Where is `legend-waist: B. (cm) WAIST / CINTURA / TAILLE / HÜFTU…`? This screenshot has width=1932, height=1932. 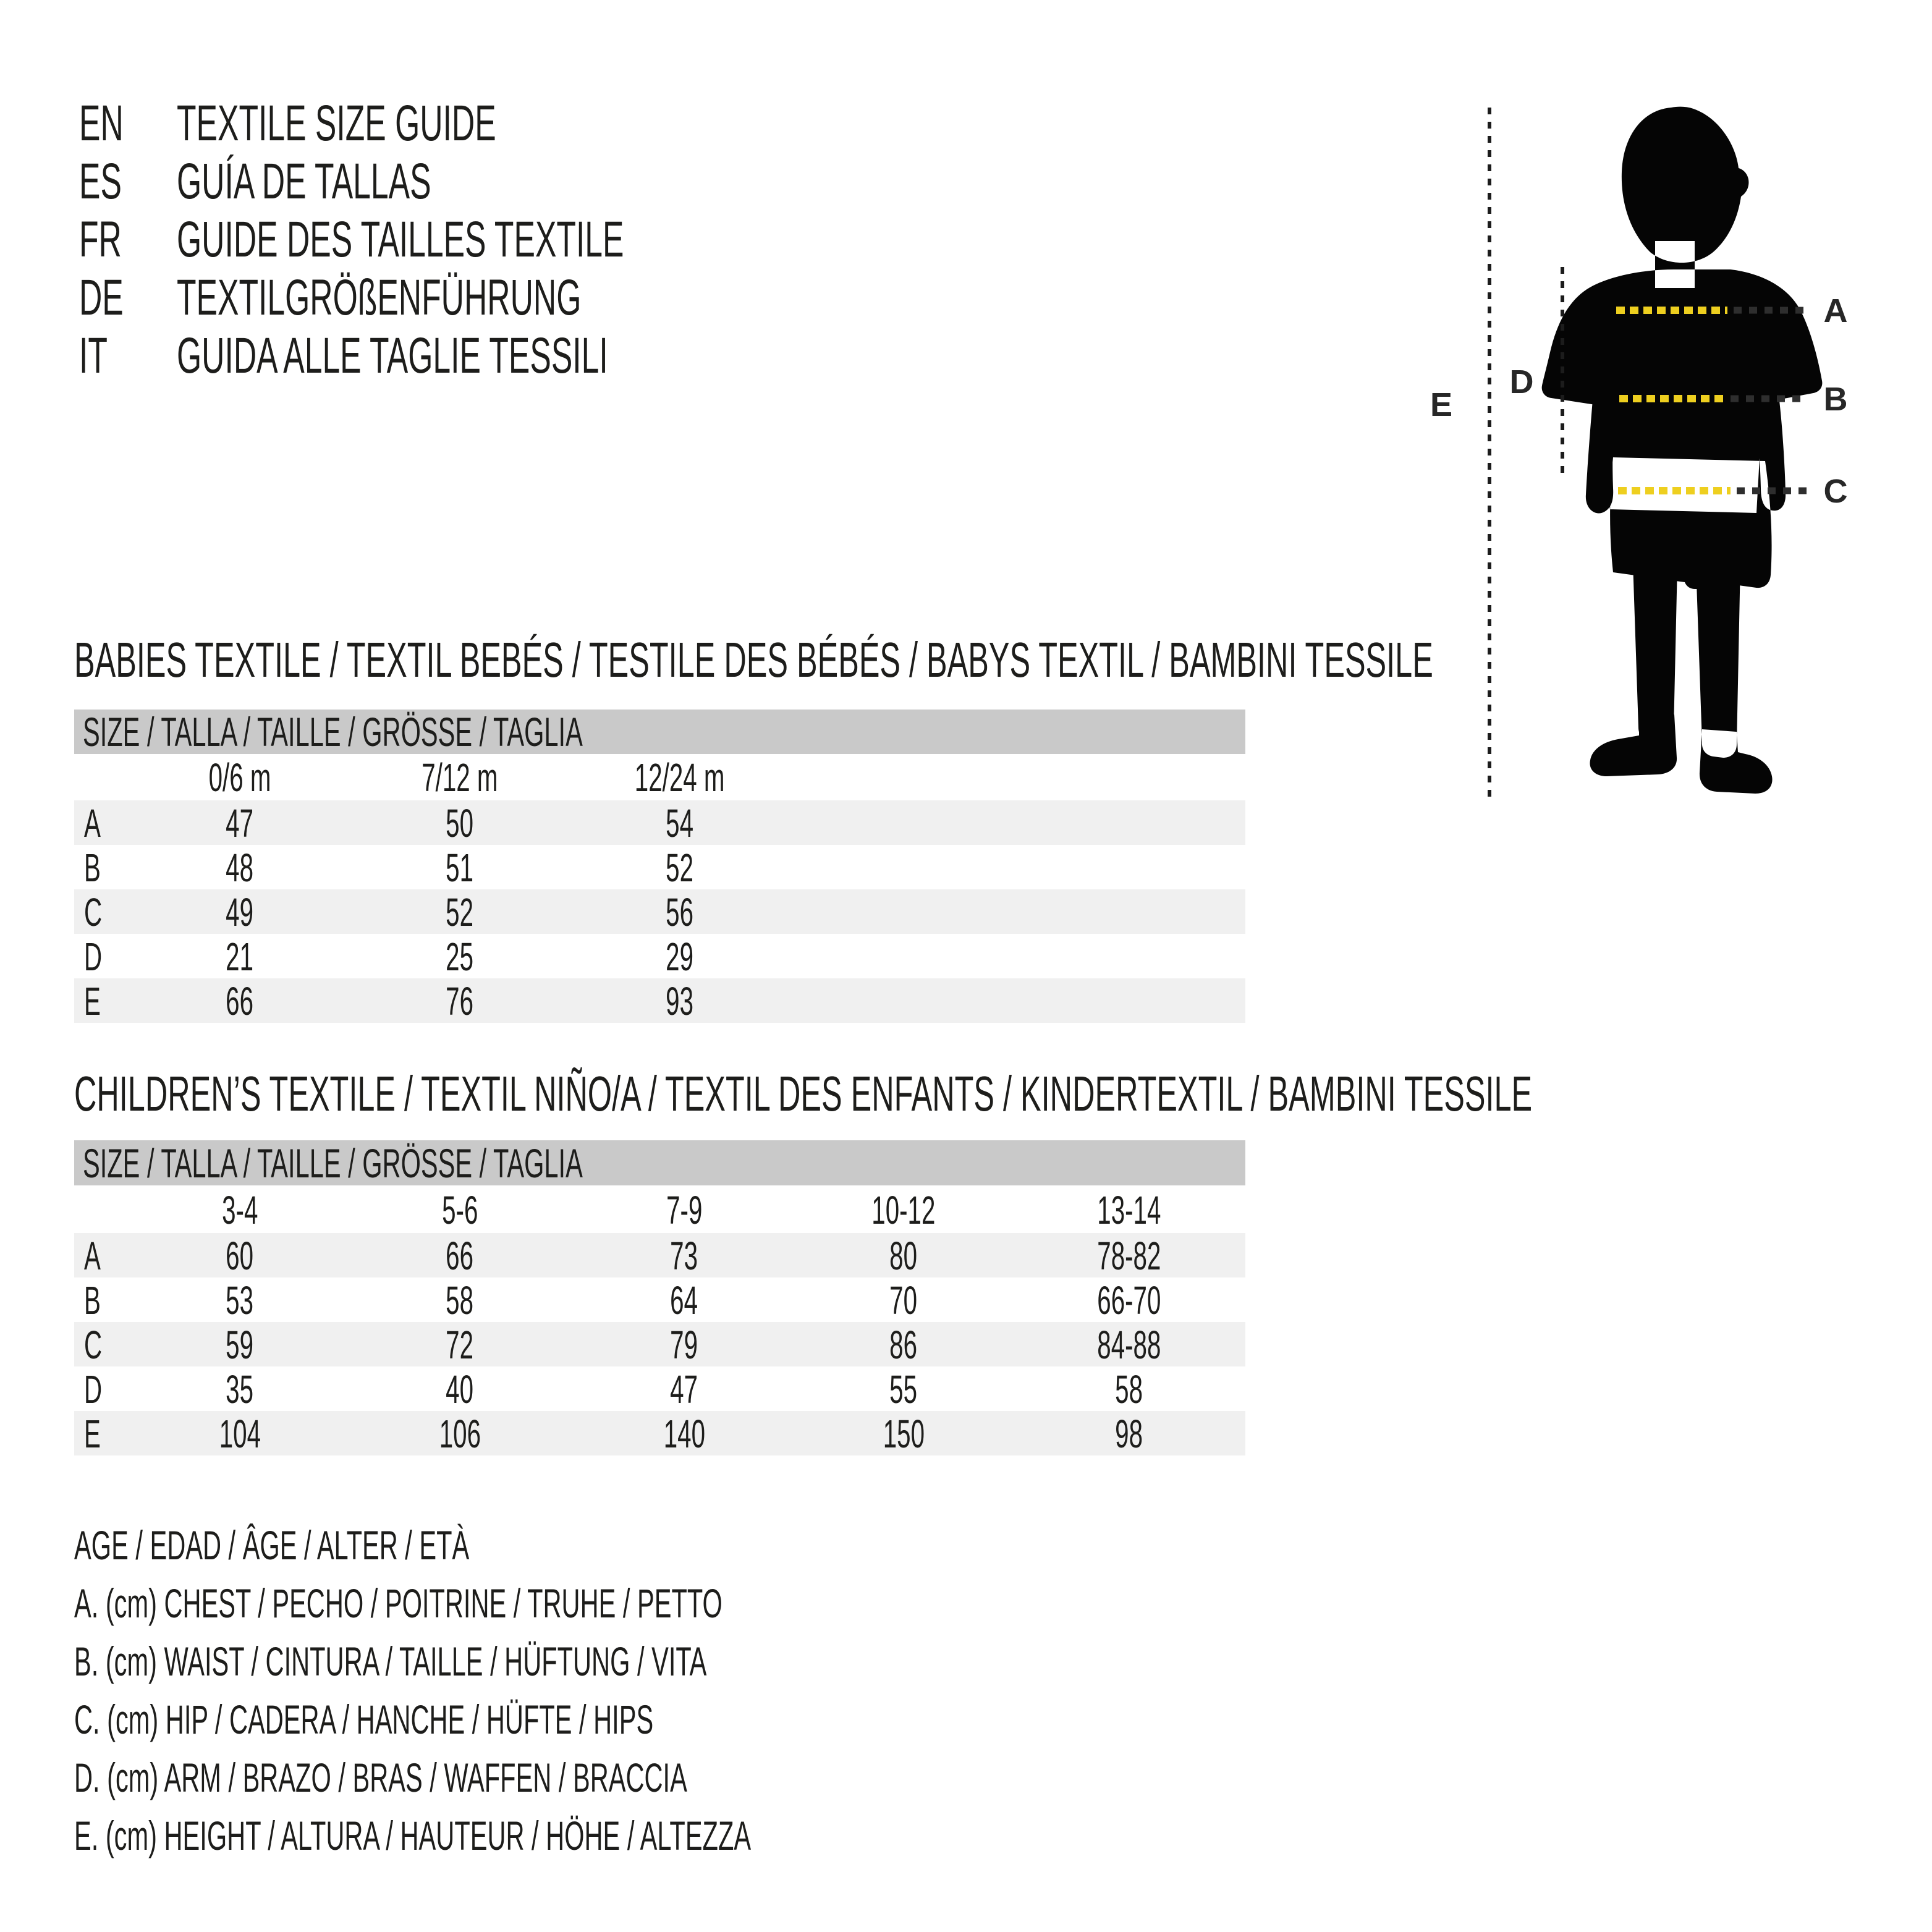
legend-waist: B. (cm) WAIST / CINTURA / TAILLE / HÜFTU… is located at coordinates (390, 1661).